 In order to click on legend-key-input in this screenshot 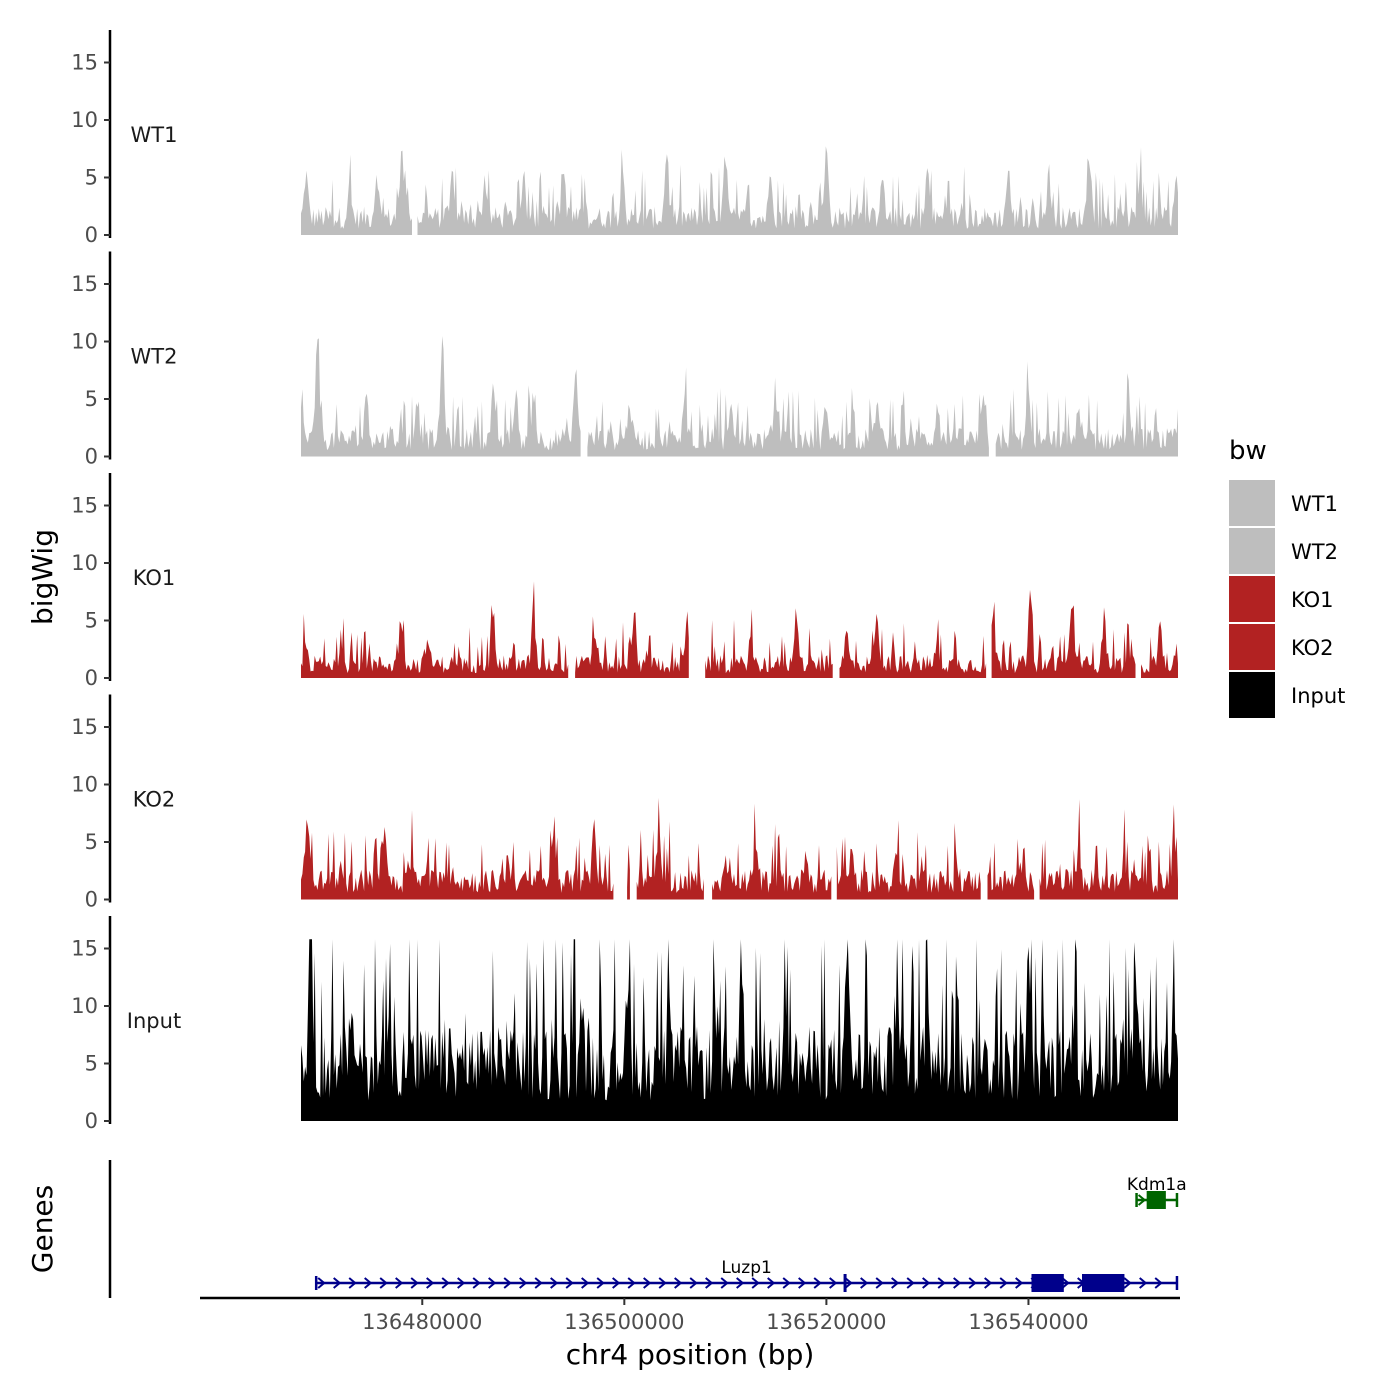, I will do `click(1252, 695)`.